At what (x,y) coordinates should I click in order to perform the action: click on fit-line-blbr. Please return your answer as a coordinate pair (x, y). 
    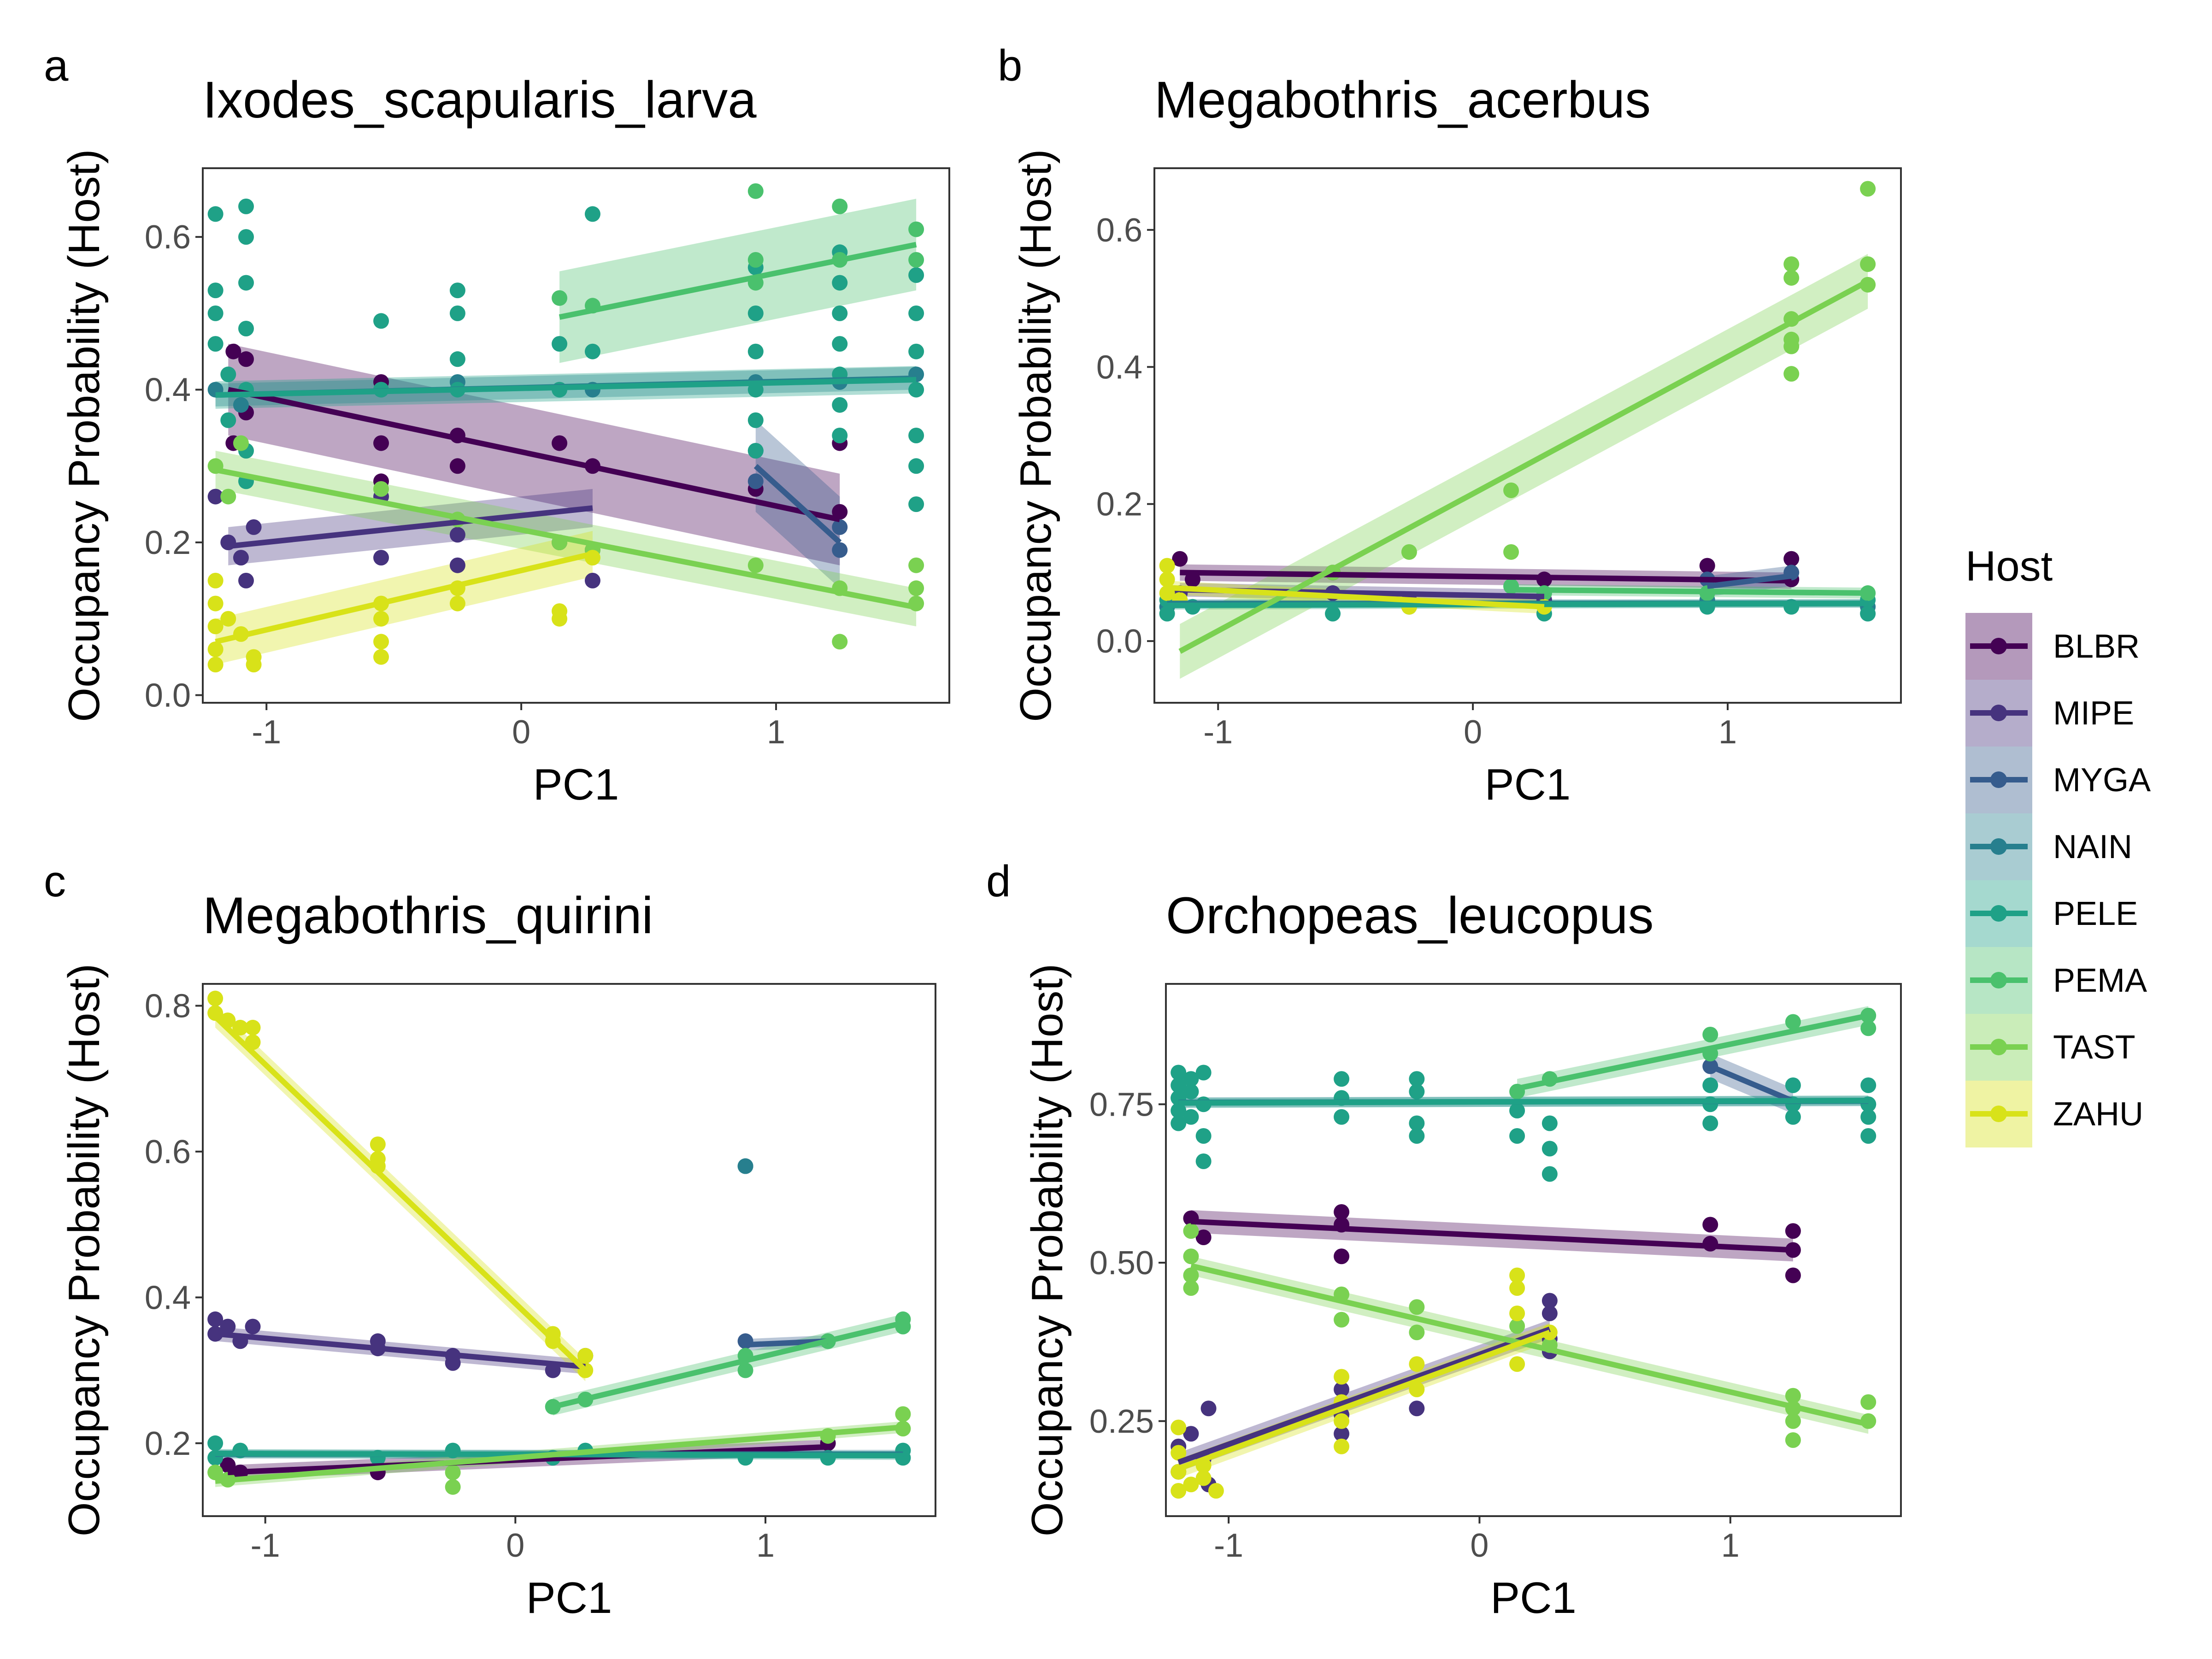
    Looking at the image, I should click on (534, 455).